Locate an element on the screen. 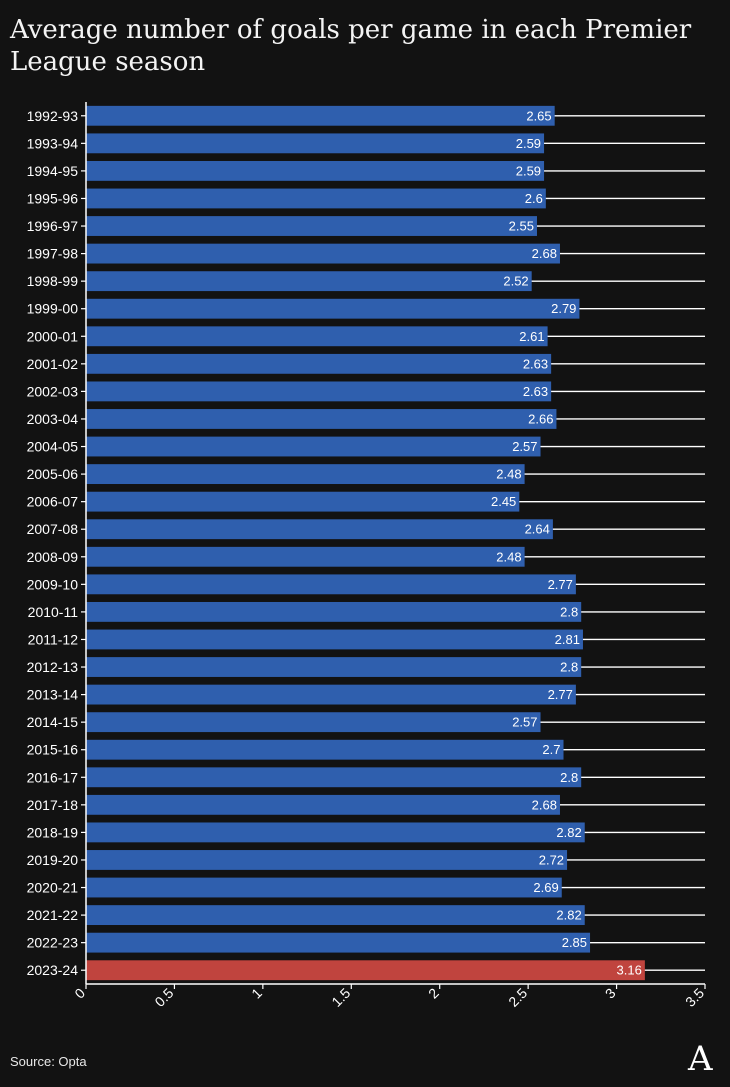  category-label: 2016-17 is located at coordinates (53, 777).